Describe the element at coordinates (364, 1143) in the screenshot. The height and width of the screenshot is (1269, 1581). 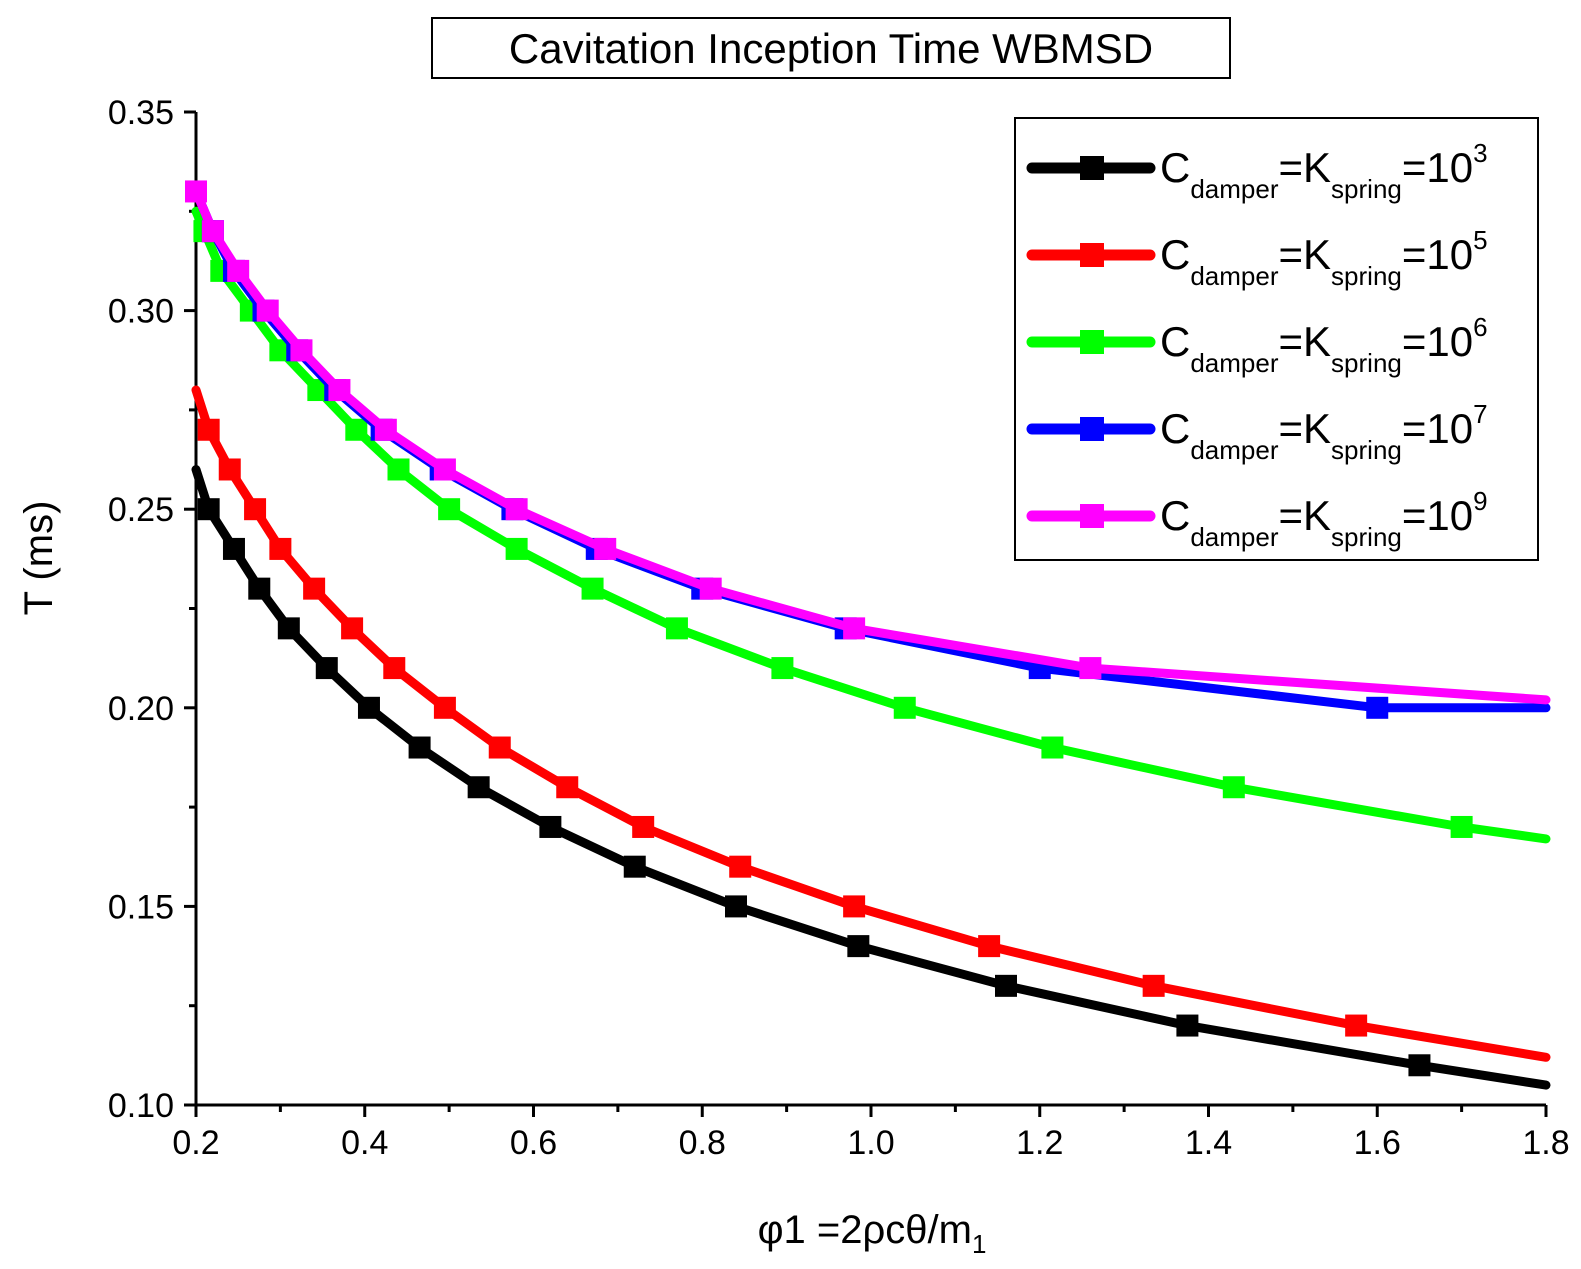
I see `x-tick-label: 0.4` at that location.